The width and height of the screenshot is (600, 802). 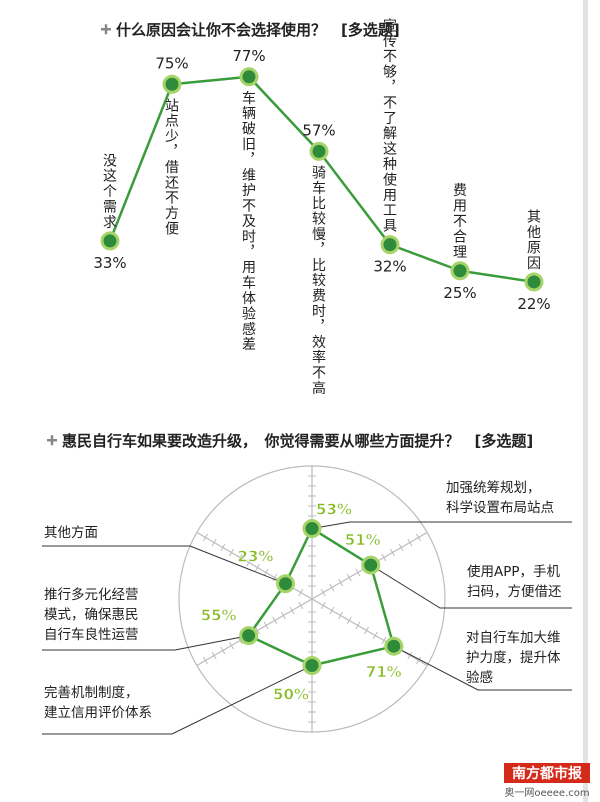 I want to click on watermark-logo: 南方都市报 奥一网oeeee.com, so click(x=547, y=781).